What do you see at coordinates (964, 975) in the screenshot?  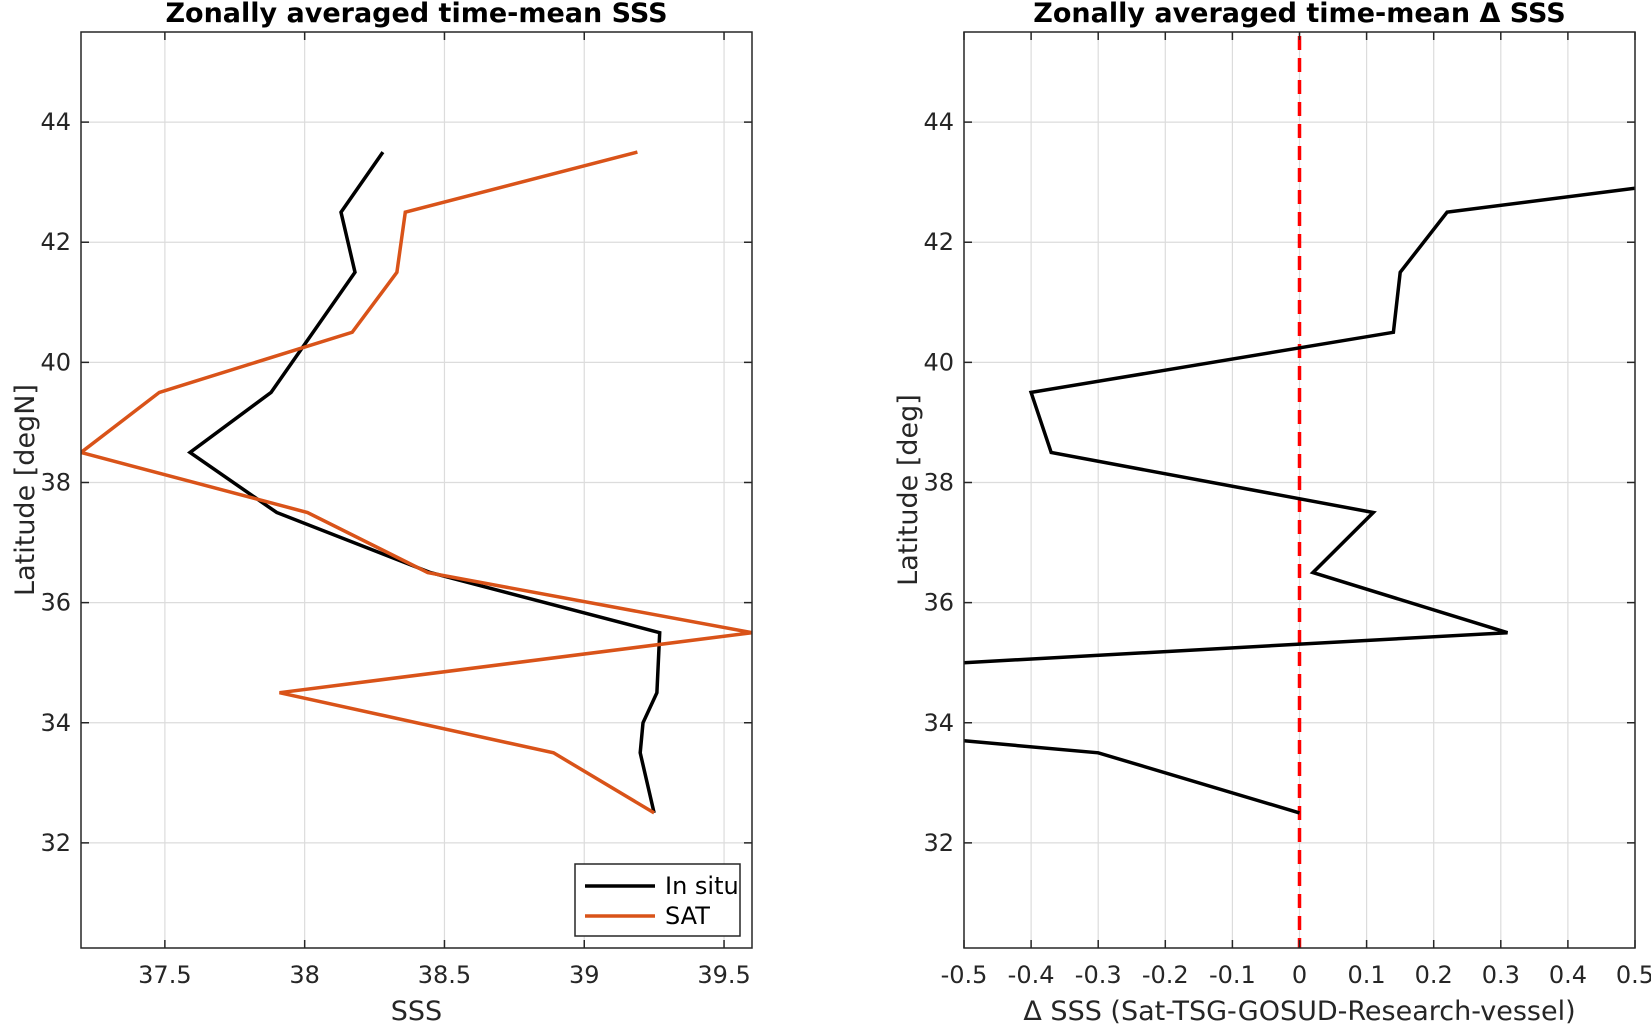 I see `x-tick-label: -0.5` at bounding box center [964, 975].